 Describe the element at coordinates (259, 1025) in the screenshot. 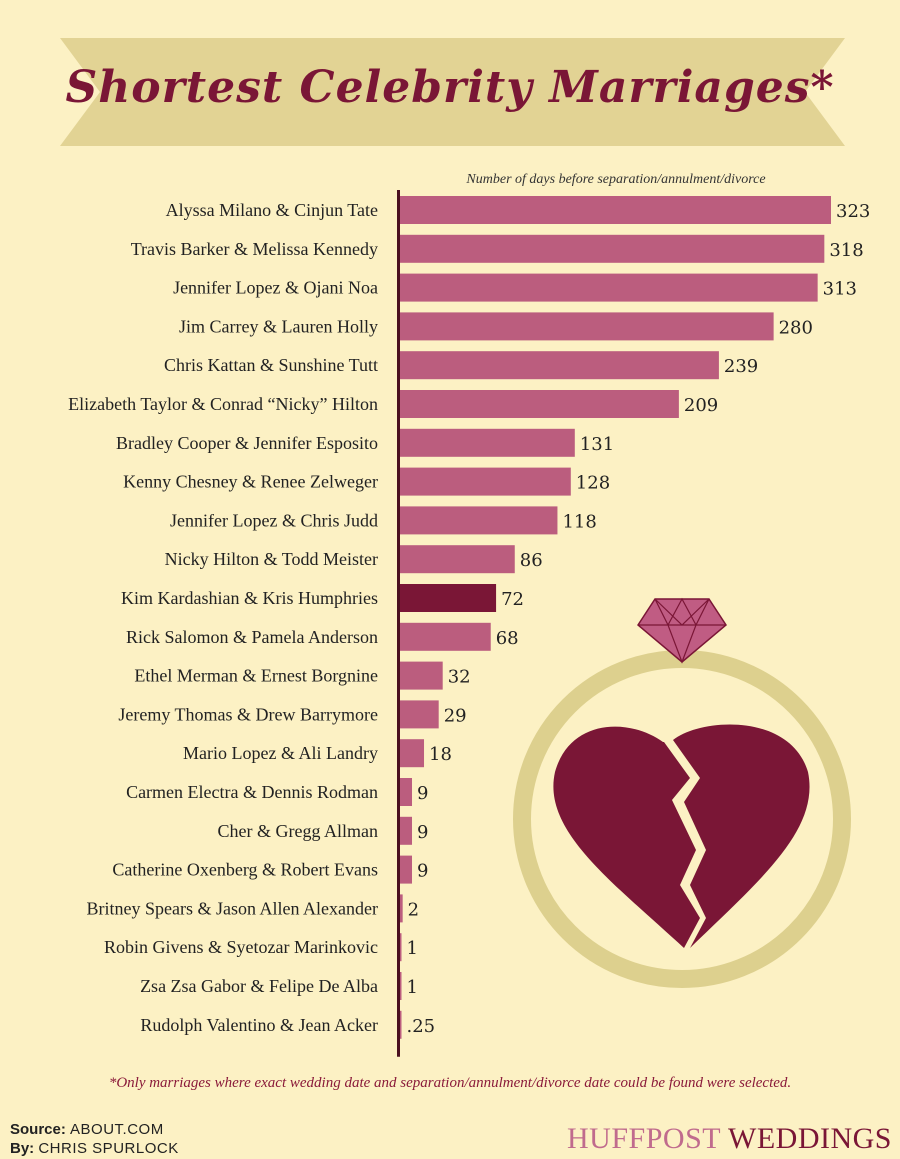

I see `category-label: Rudolph Valentino & Jean Acker` at that location.